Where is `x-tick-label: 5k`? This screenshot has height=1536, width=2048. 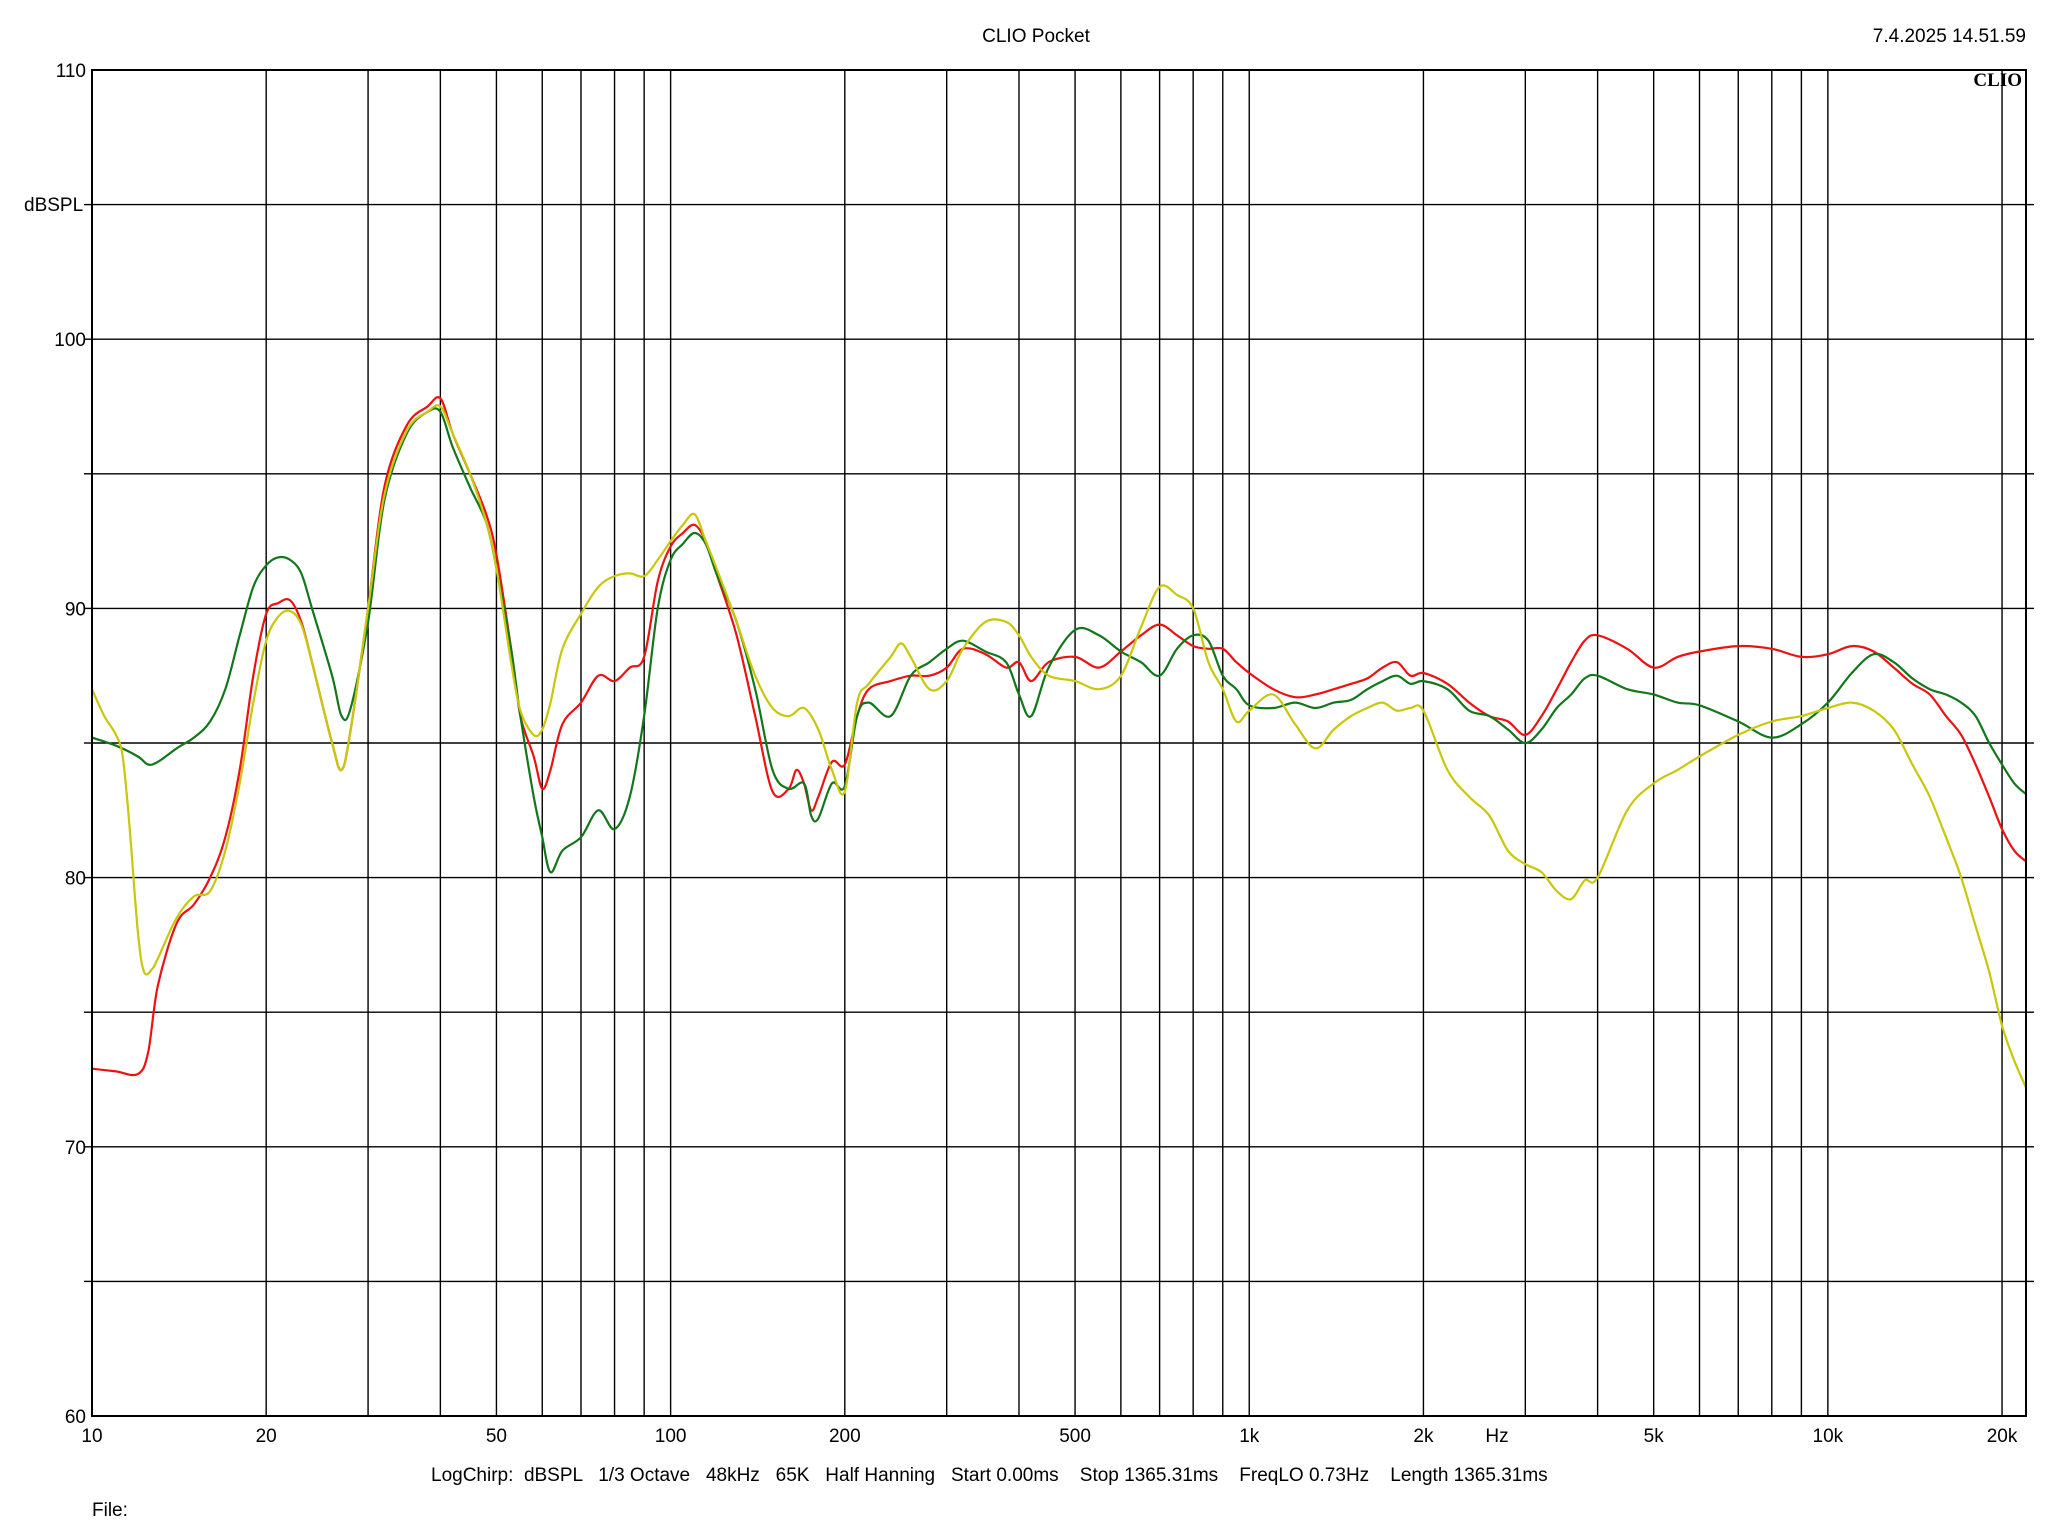
x-tick-label: 5k is located at coordinates (1654, 1436).